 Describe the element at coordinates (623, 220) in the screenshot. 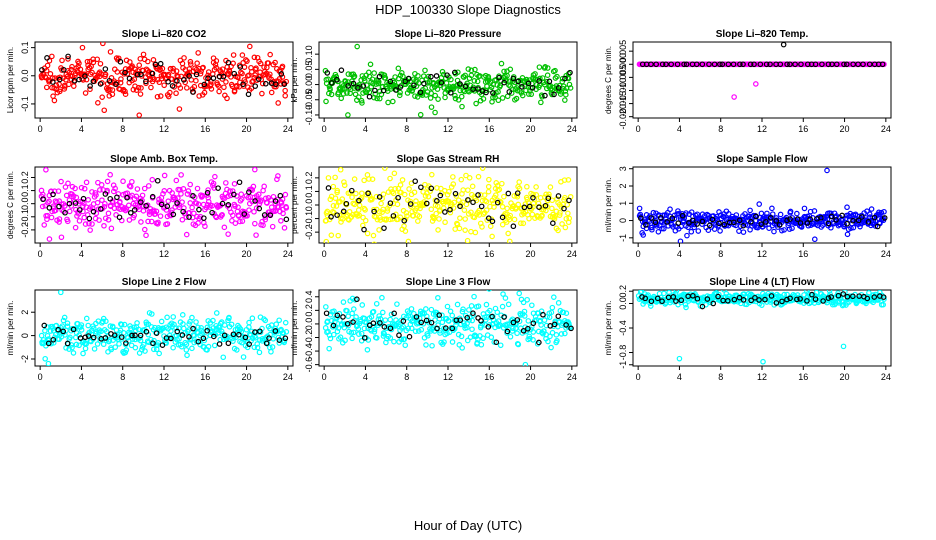

I see `y-tick-label: 0` at that location.